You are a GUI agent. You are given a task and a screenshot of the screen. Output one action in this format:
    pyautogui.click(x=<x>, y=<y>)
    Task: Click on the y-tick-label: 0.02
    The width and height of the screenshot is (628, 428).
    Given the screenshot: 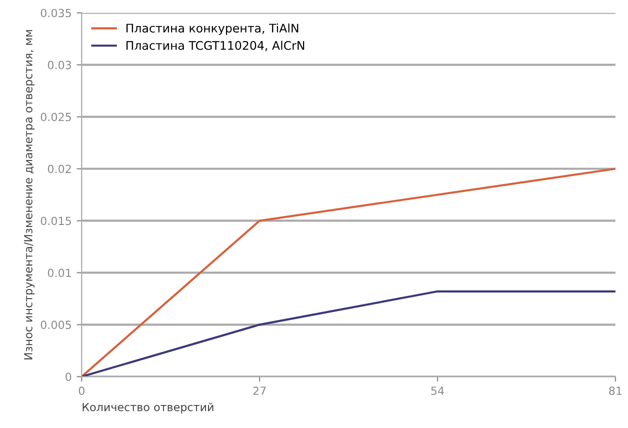 What is the action you would take?
    pyautogui.click(x=59, y=169)
    